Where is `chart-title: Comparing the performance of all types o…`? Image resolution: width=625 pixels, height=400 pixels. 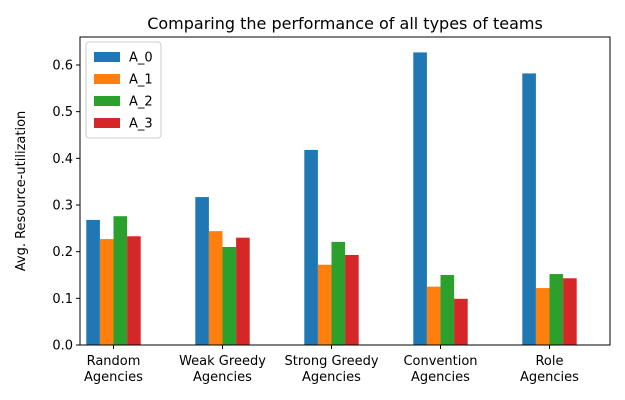
chart-title: Comparing the performance of all types o… is located at coordinates (345, 23).